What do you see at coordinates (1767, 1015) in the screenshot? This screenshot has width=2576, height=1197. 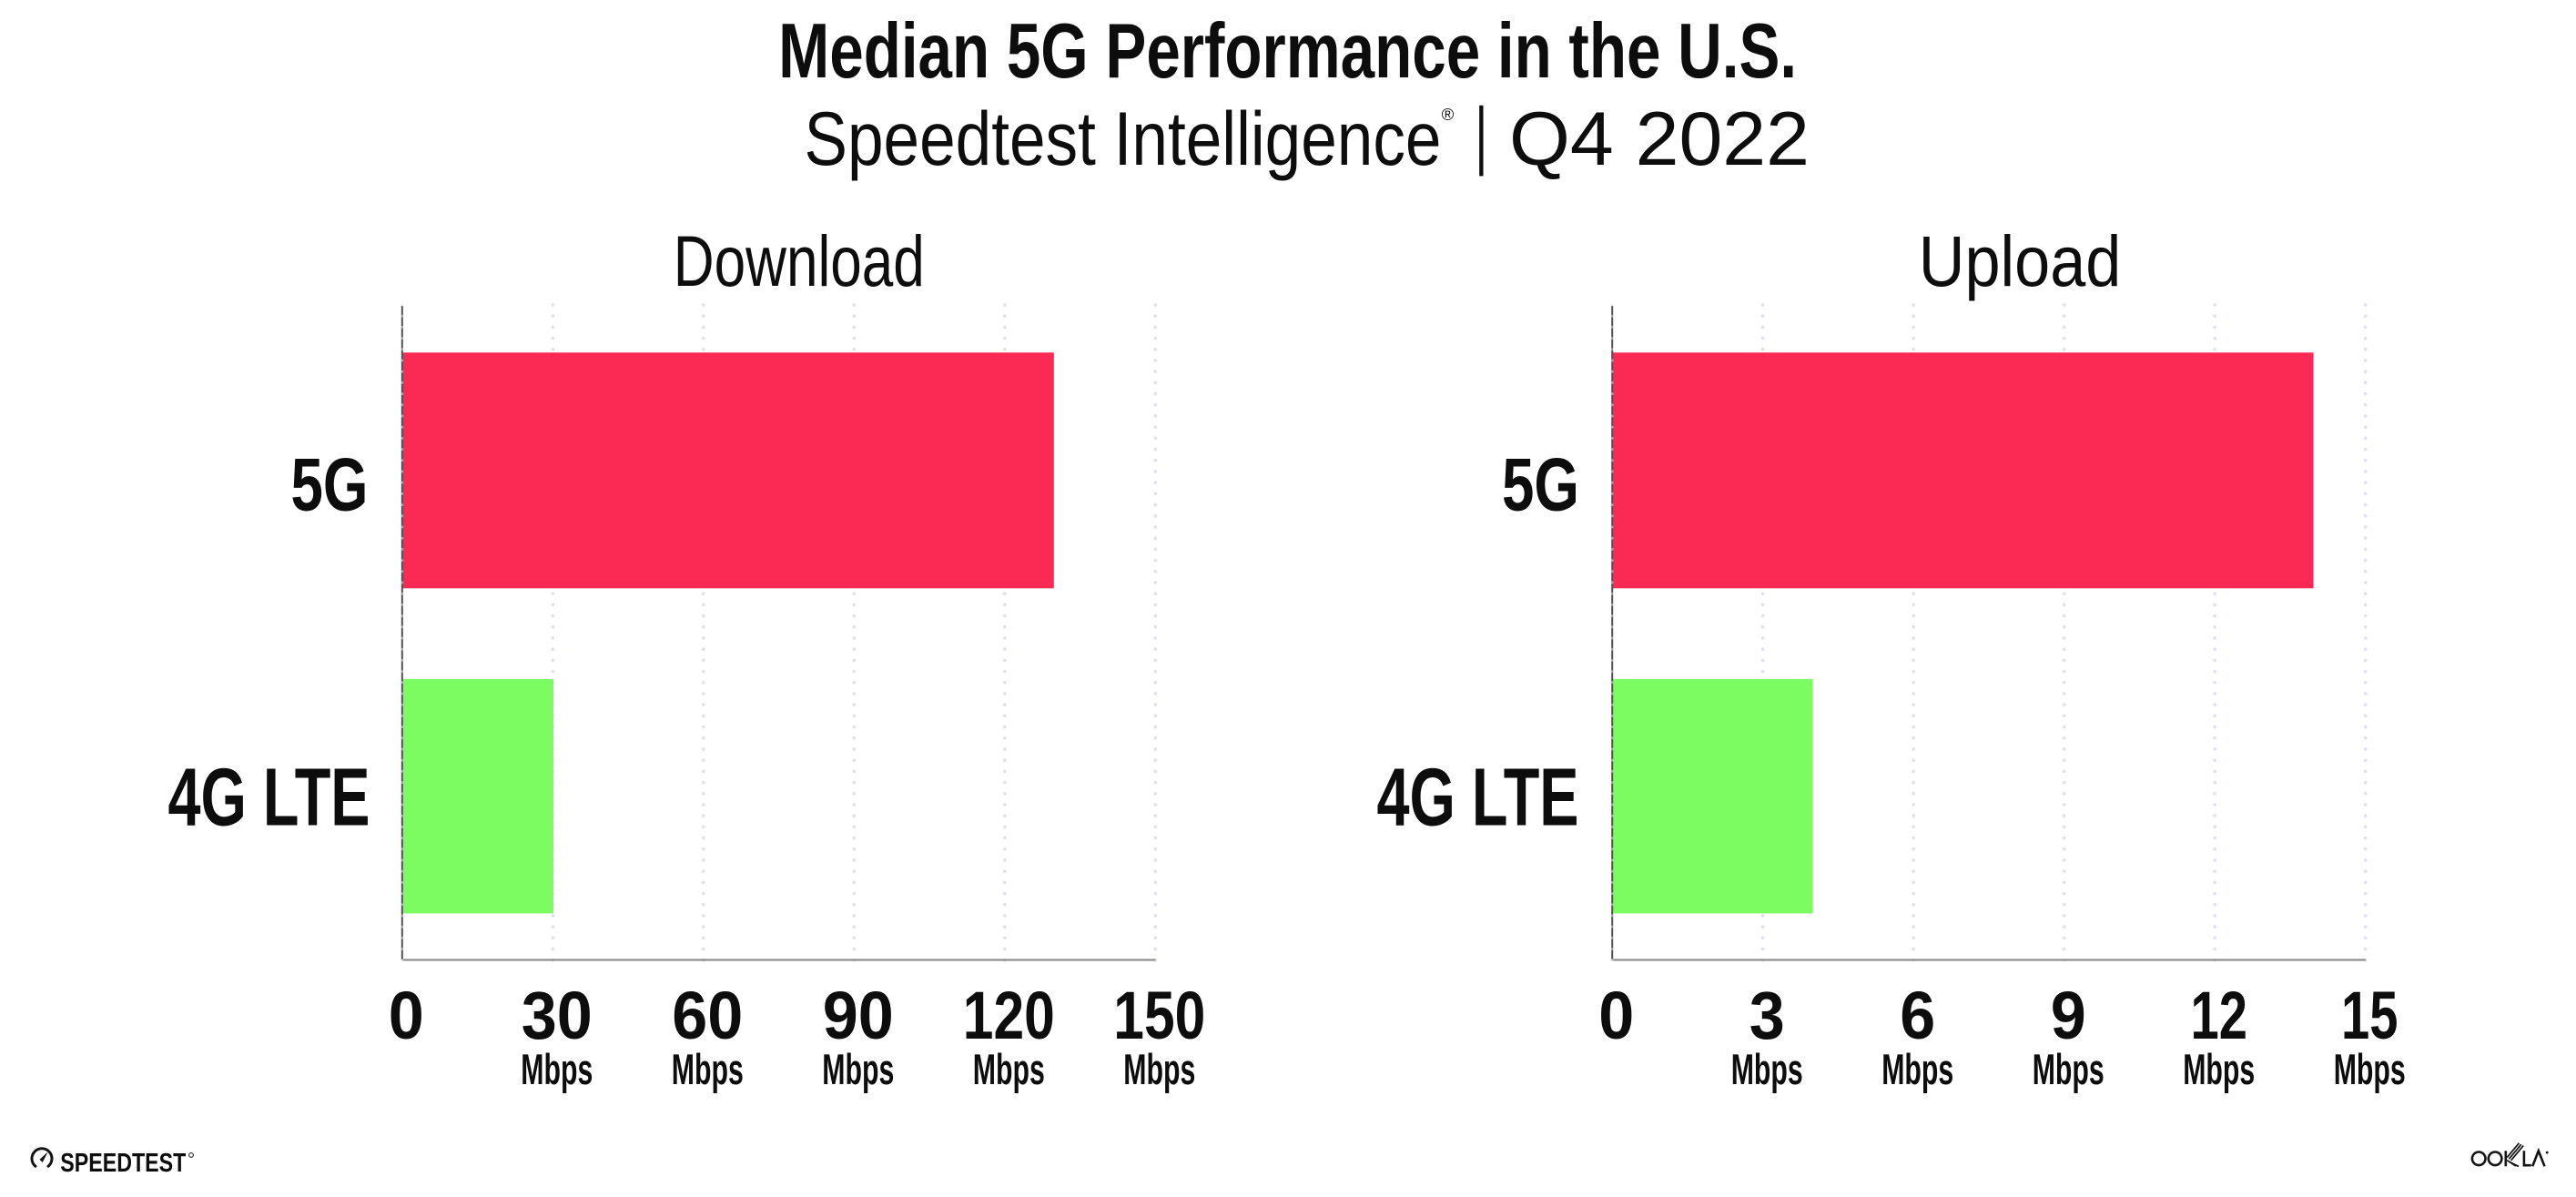 I see `svg-text: 3` at bounding box center [1767, 1015].